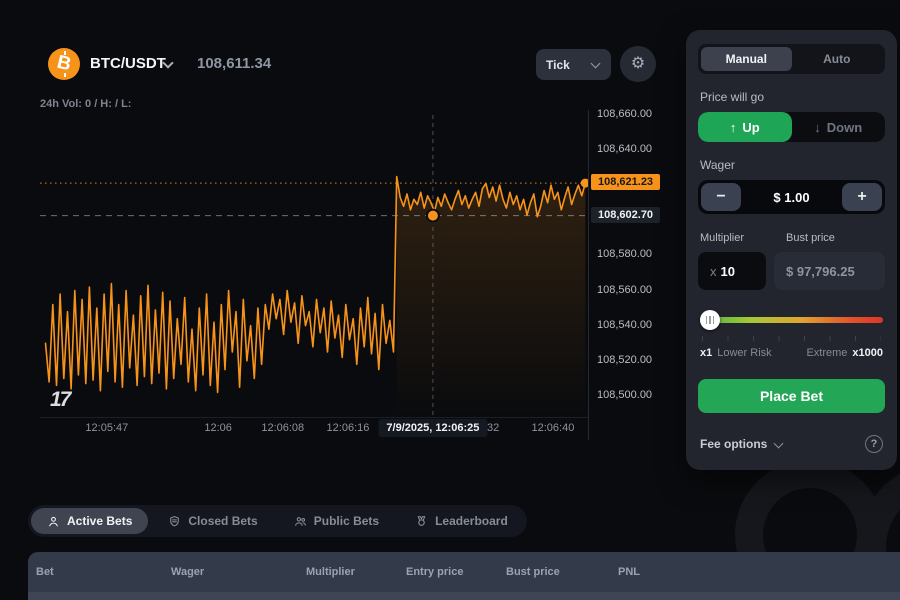 The width and height of the screenshot is (900, 600). I want to click on y-axis-label: 108,500.00, so click(625, 394).